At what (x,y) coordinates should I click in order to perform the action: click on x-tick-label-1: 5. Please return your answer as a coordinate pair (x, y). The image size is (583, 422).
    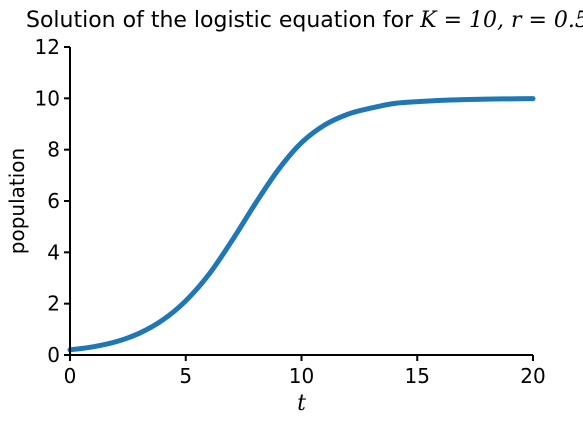
    Looking at the image, I should click on (185, 376).